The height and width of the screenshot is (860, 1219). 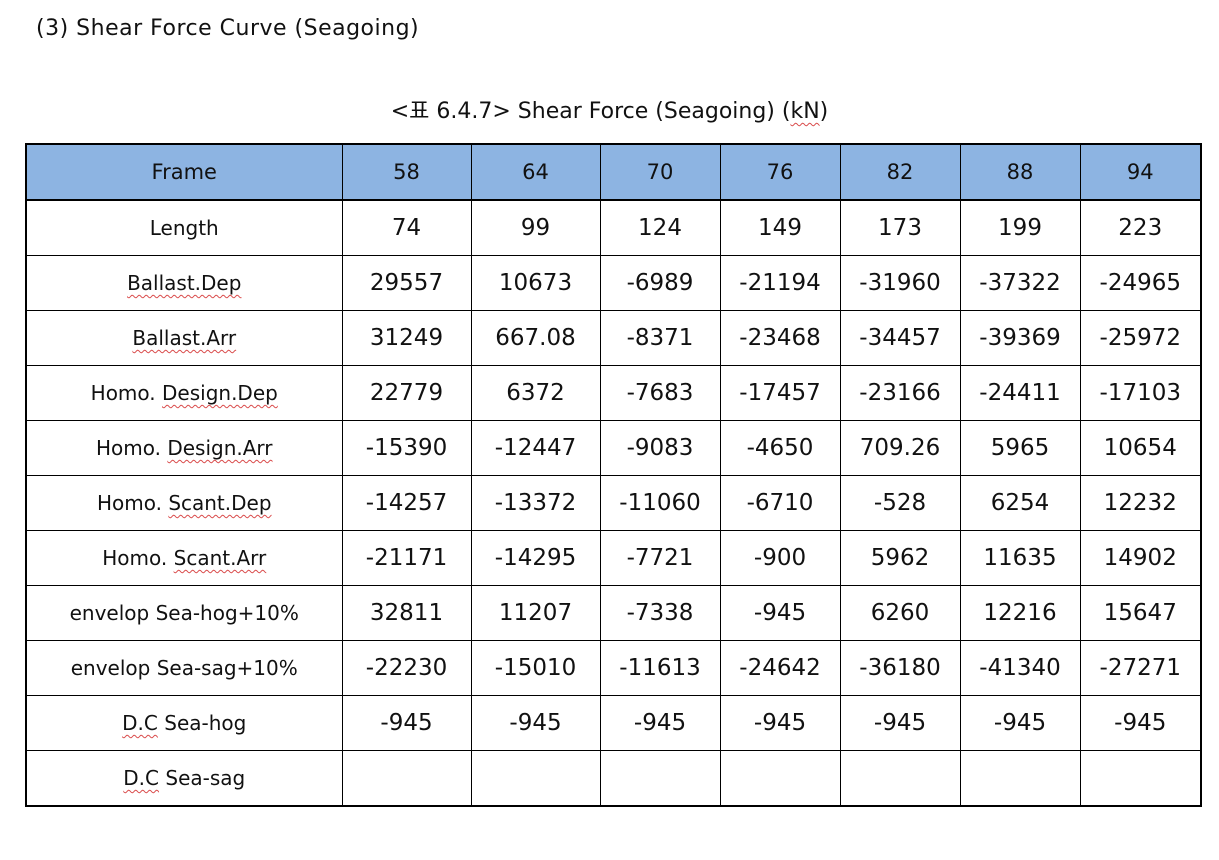 I want to click on table-cell: 10673, so click(x=535, y=283).